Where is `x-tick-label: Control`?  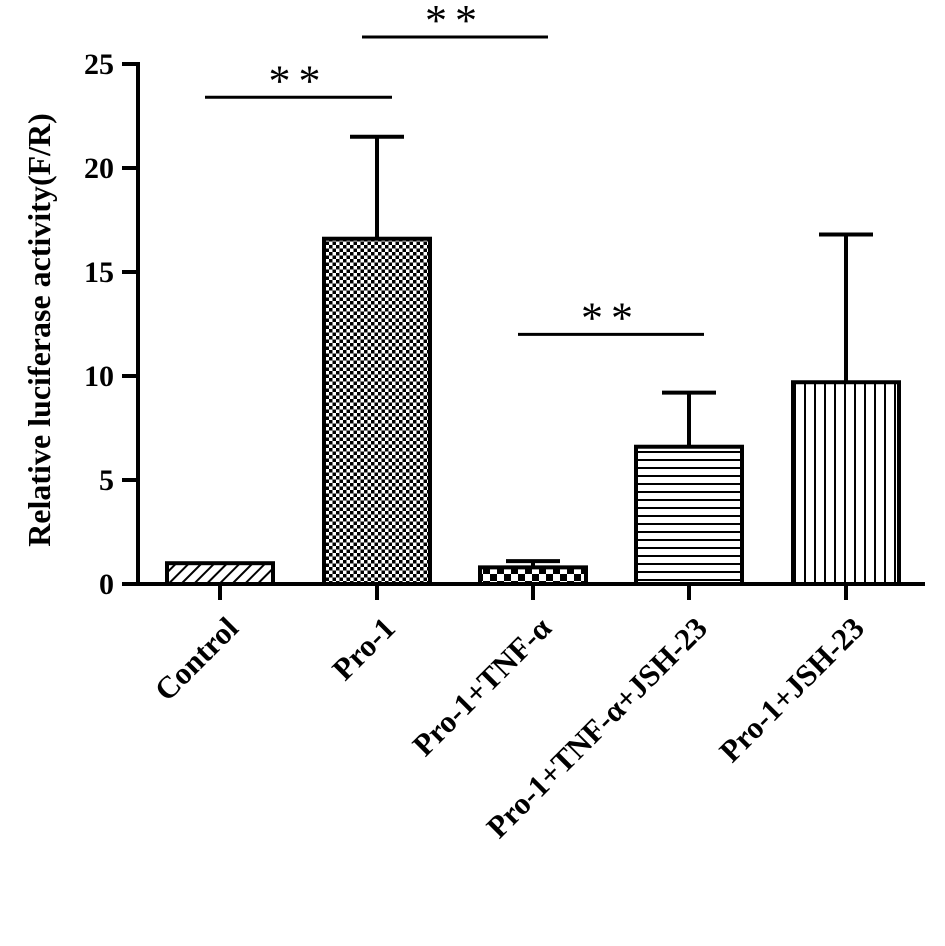 x-tick-label: Control is located at coordinates (197, 659).